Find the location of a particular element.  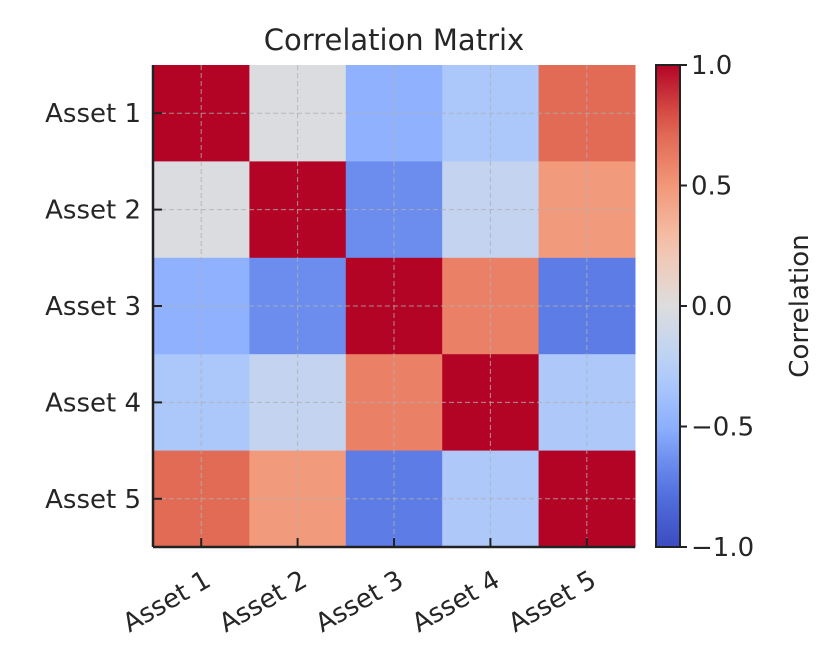

colorbar-tick-label: 0.0 is located at coordinates (711, 307).